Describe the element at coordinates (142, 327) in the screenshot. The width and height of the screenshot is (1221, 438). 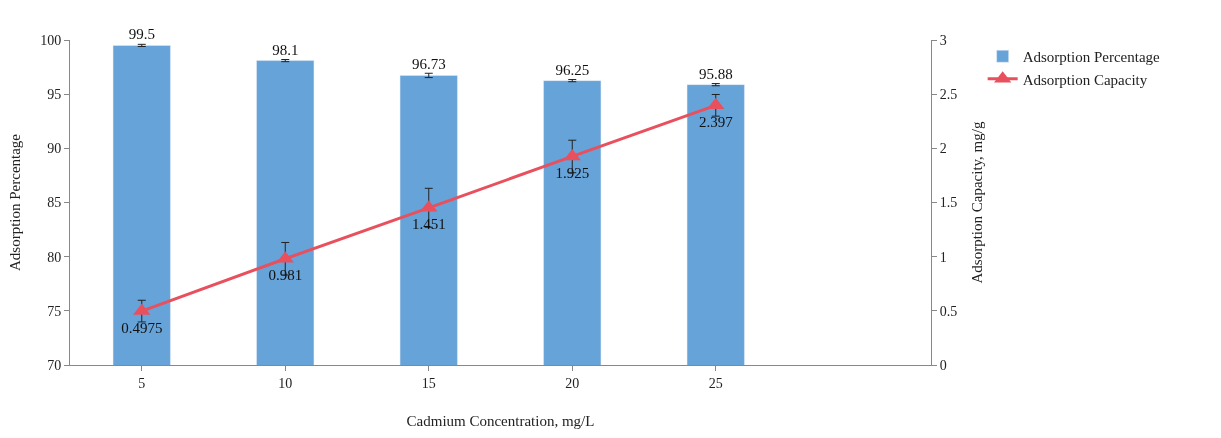
I see `data-label: 0.4975` at that location.